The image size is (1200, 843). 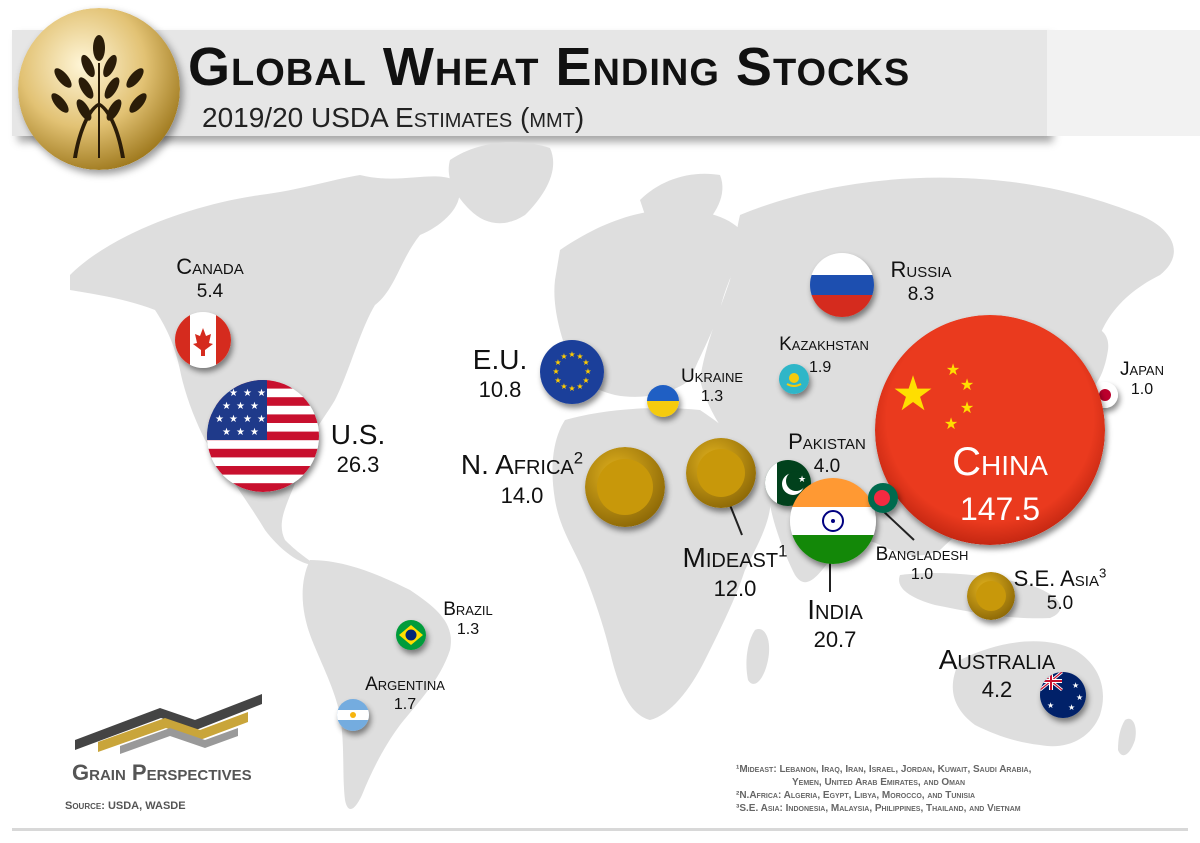 What do you see at coordinates (824, 344) in the screenshot?
I see `kazakhstan-name: Kazakhstan` at bounding box center [824, 344].